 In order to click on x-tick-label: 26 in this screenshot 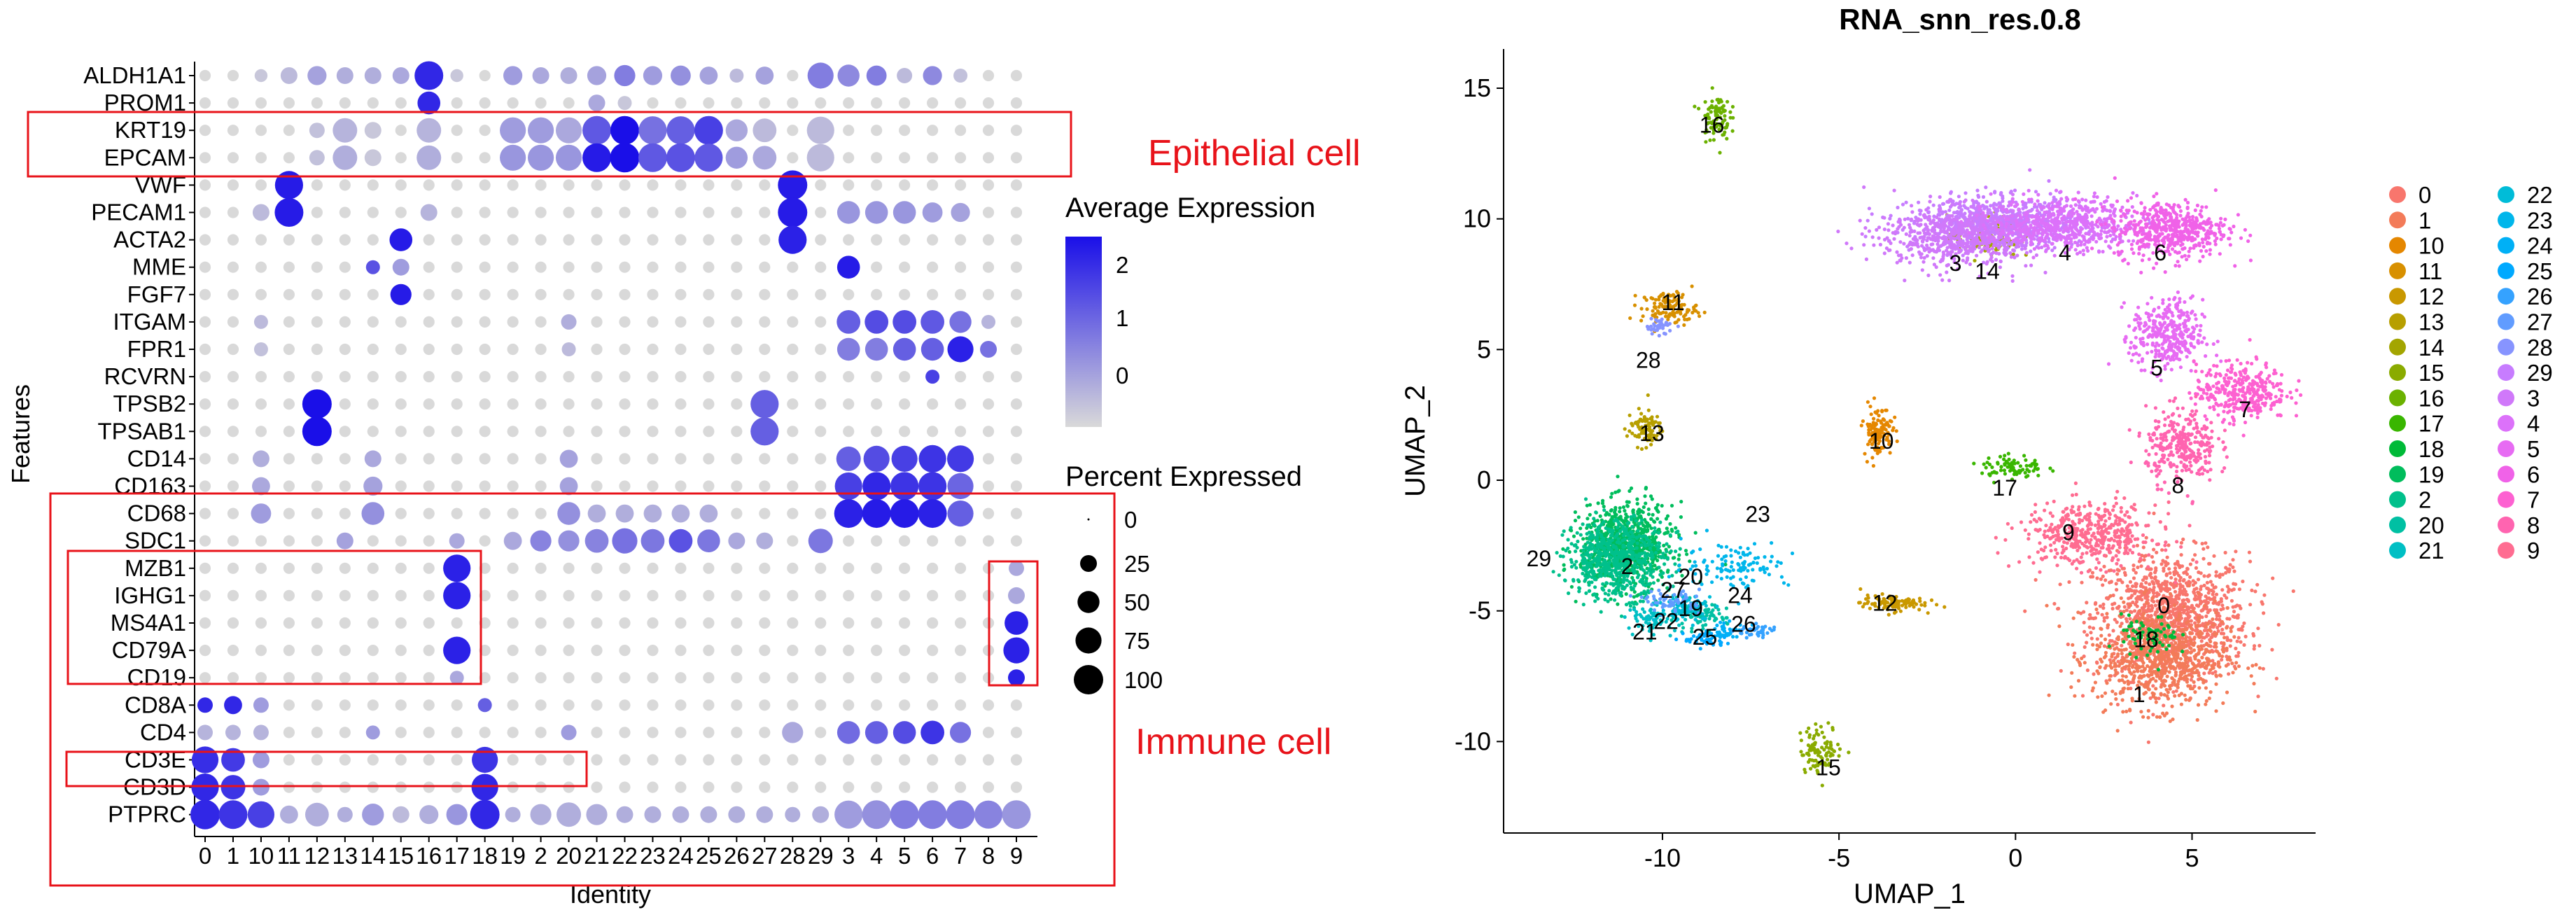, I will do `click(737, 856)`.